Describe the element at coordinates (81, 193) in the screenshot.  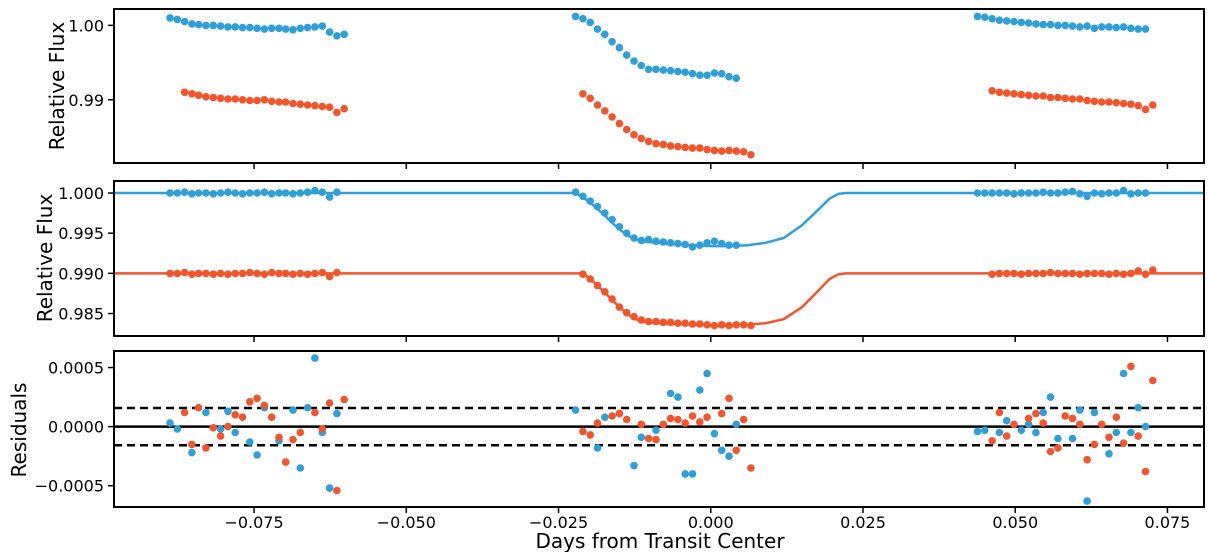
I see `y-tick-label: 1.000` at that location.